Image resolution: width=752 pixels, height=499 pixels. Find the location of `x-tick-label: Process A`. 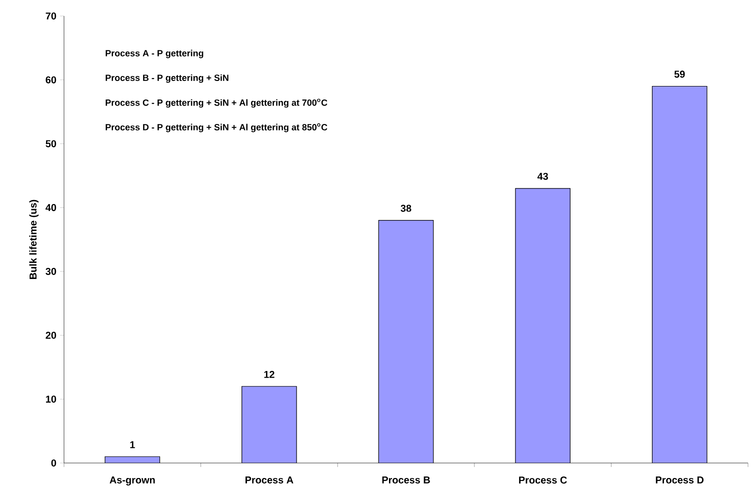

x-tick-label: Process A is located at coordinates (270, 480).